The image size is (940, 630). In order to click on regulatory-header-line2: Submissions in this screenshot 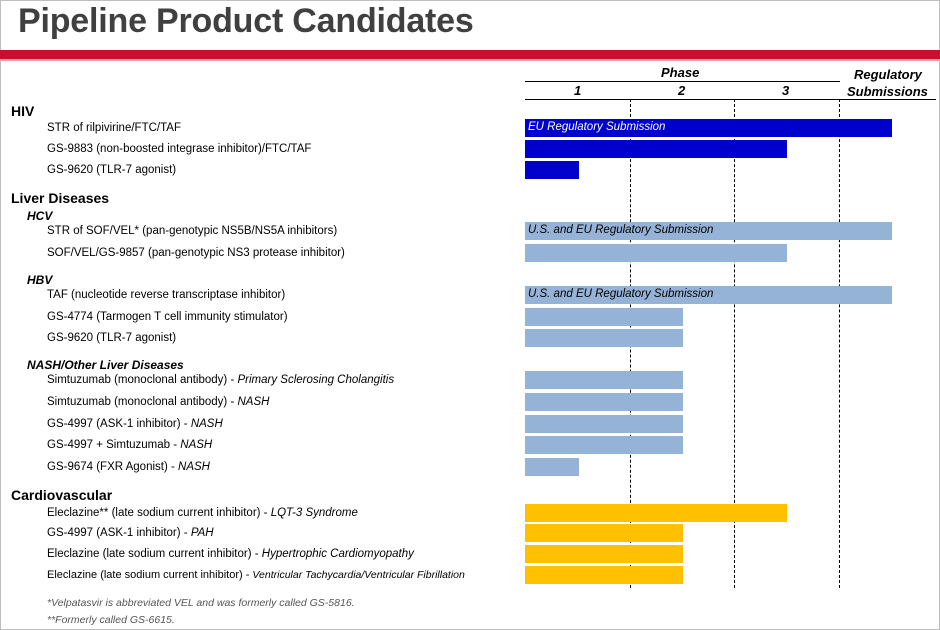, I will do `click(887, 91)`.